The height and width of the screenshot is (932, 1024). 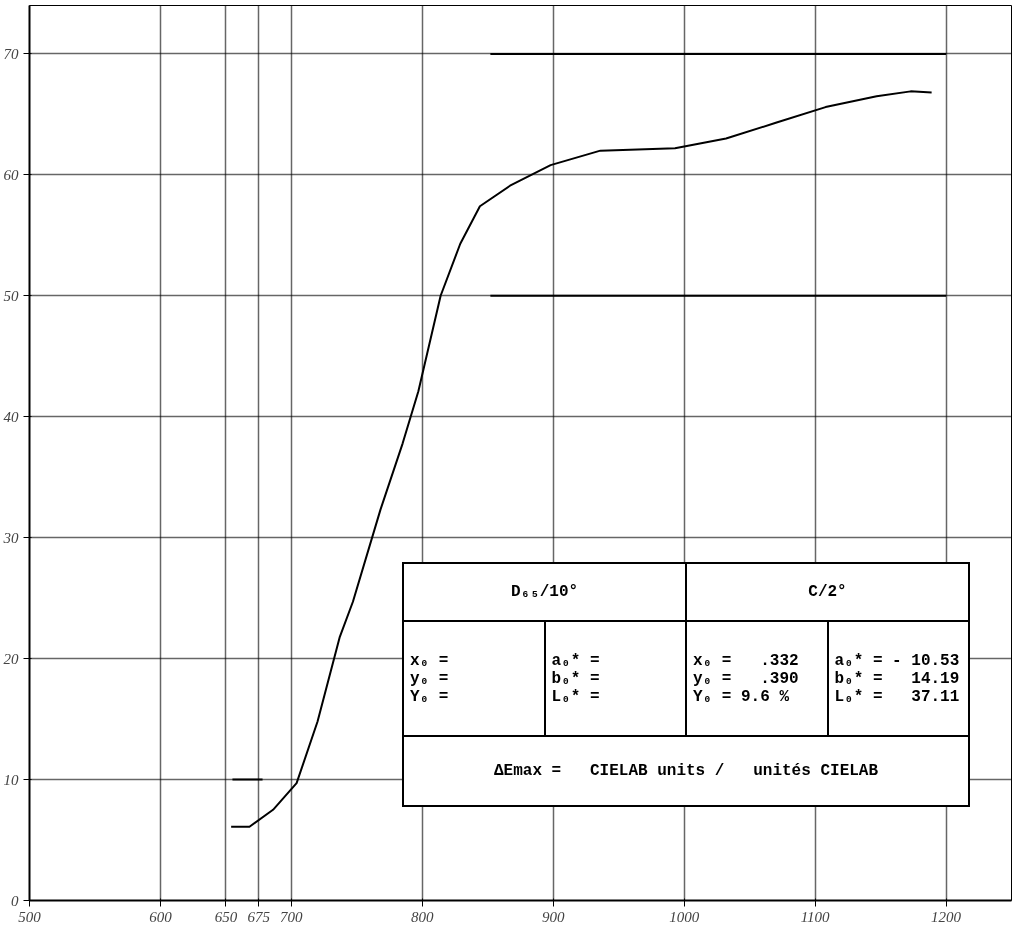 I want to click on y-tick-label: 50, so click(x=11, y=295).